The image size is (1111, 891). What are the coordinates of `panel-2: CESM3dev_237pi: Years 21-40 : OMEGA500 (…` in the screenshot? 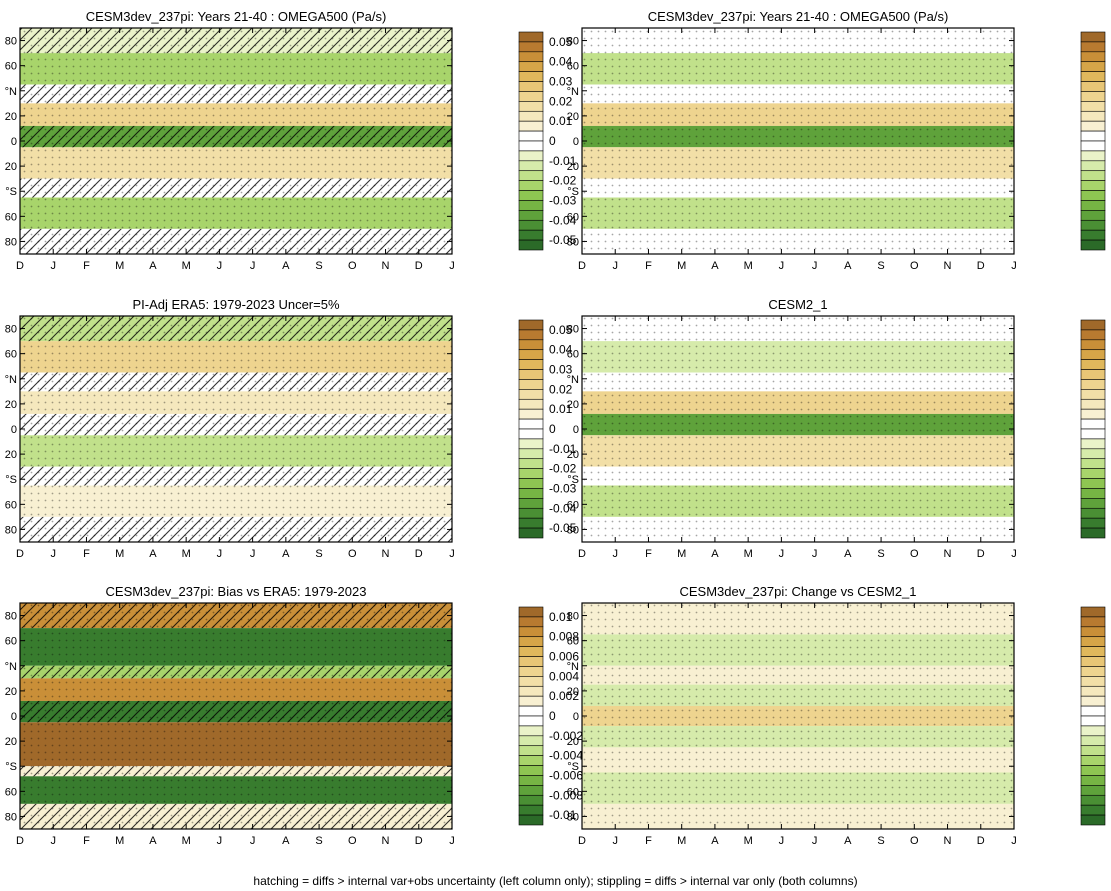 It's located at (792, 140).